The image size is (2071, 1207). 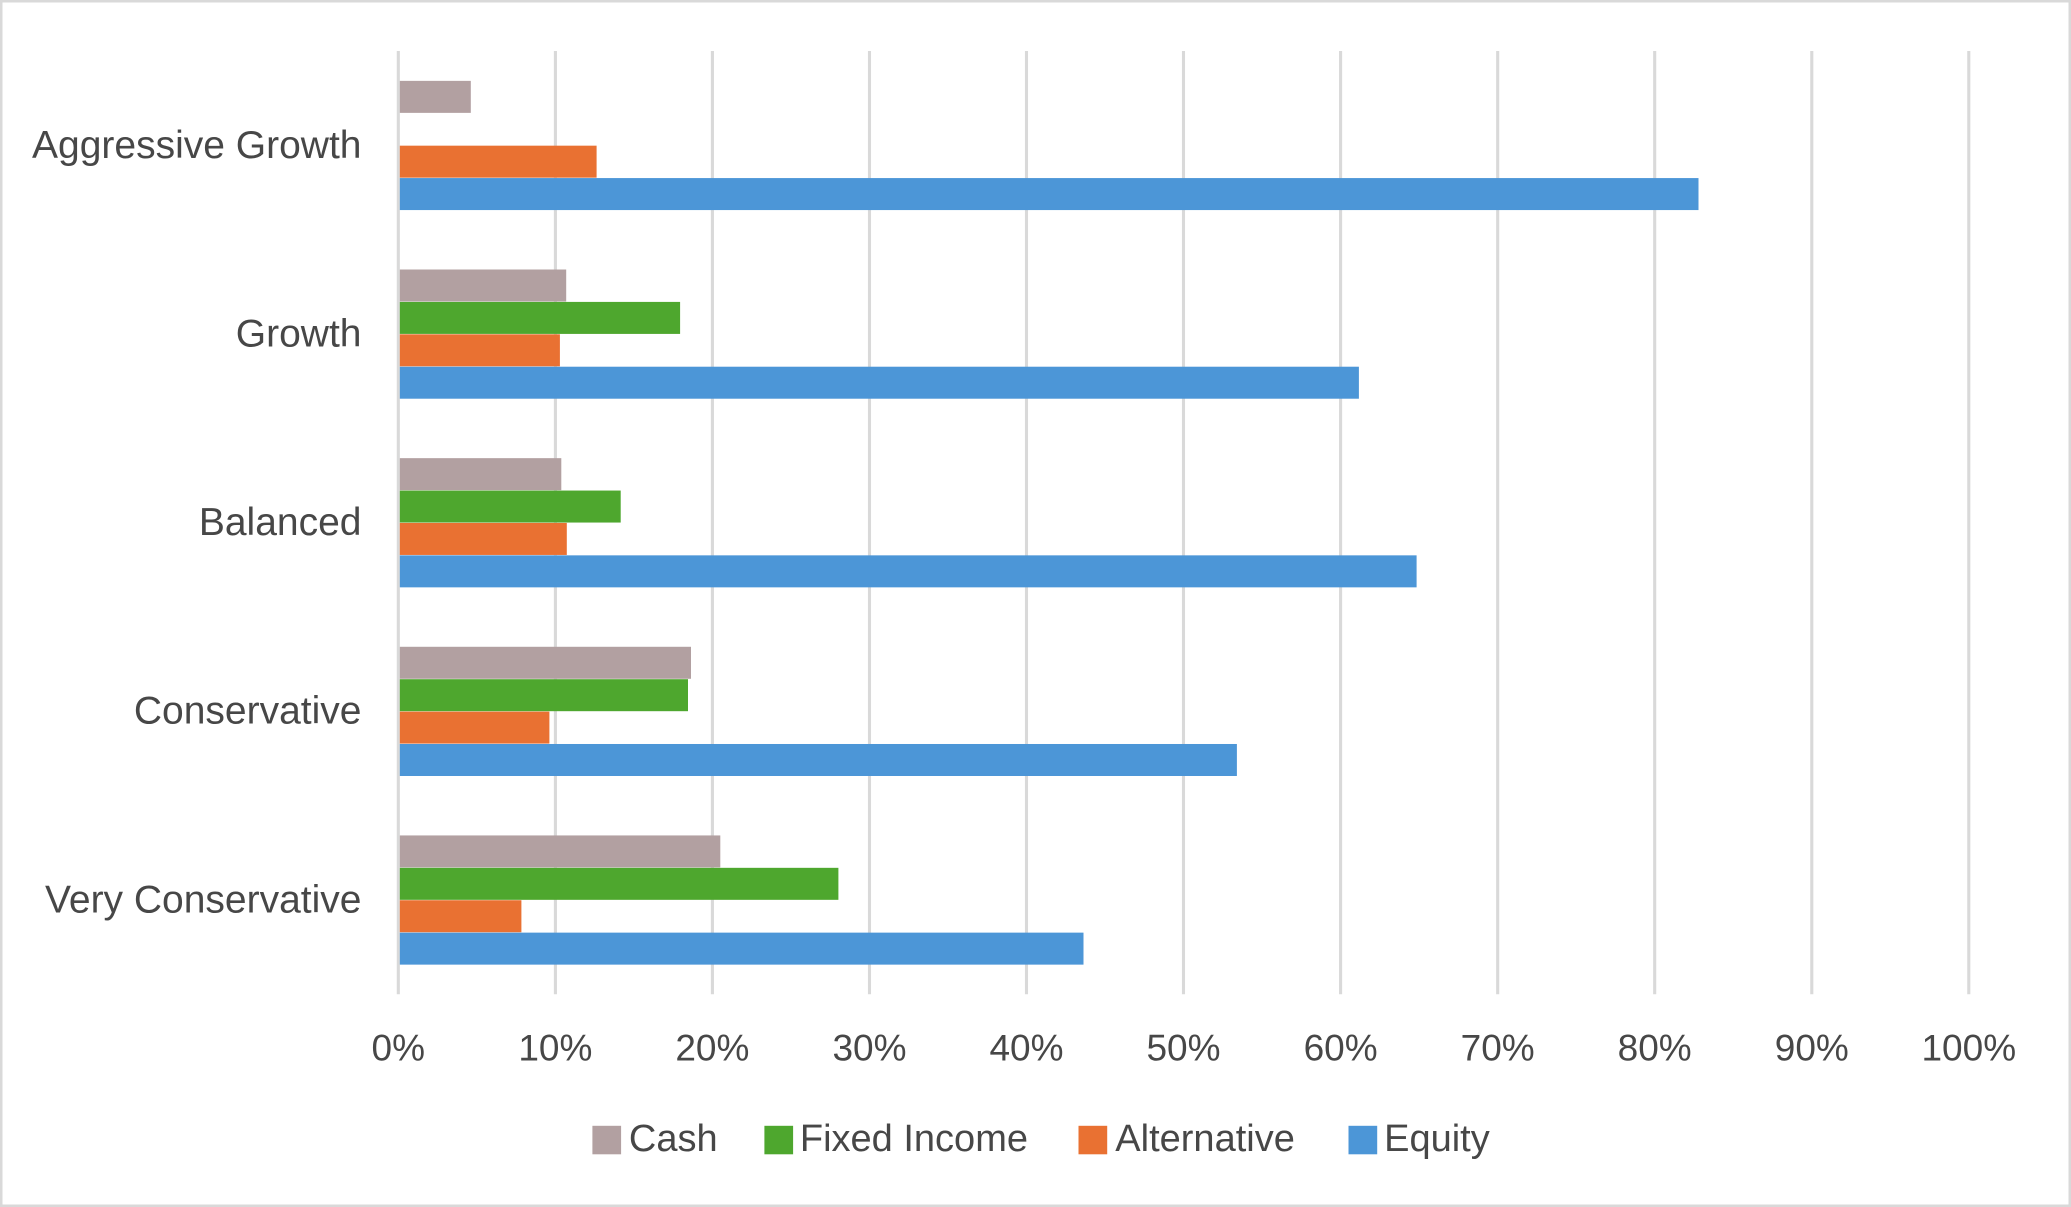 I want to click on svg-text: 90%, so click(x=1812, y=1047).